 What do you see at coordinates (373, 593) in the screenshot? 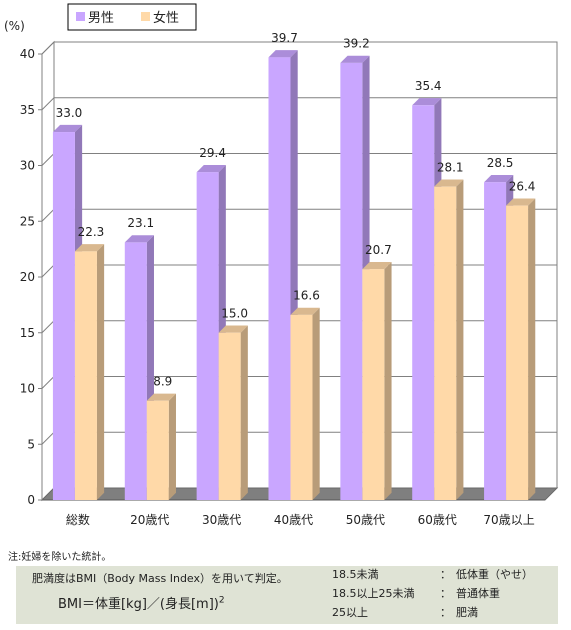
I see `bmi-class-range: 18.5以上25未満` at bounding box center [373, 593].